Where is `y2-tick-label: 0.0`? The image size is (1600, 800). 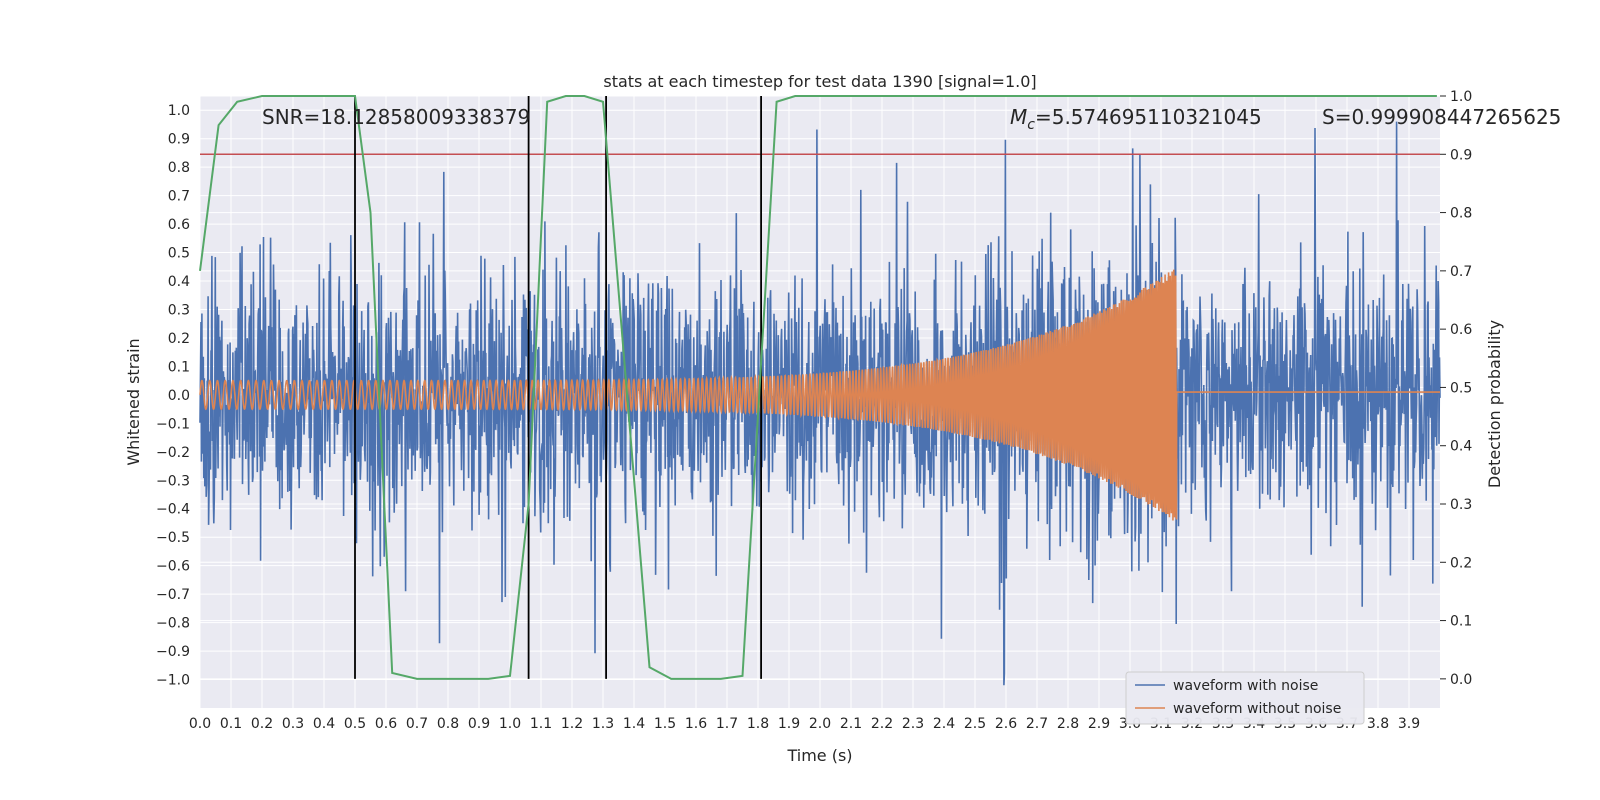 y2-tick-label: 0.0 is located at coordinates (1461, 680).